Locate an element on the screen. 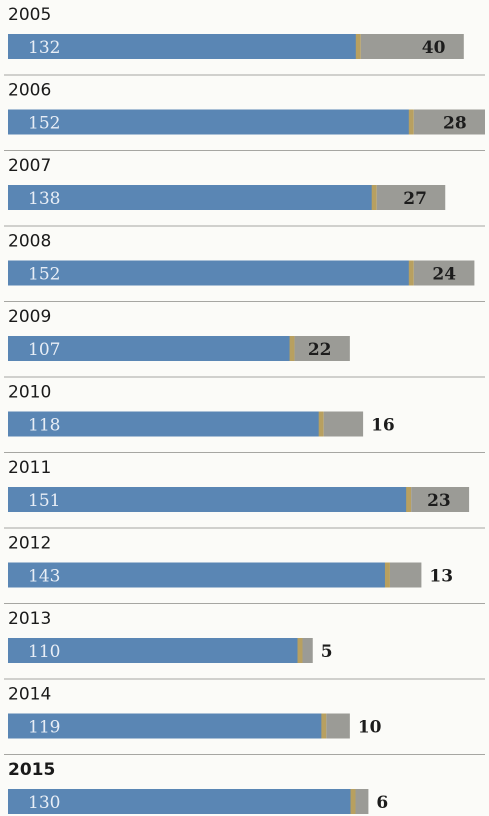 The height and width of the screenshot is (816, 489). secondary-value-label: 24 is located at coordinates (444, 275).